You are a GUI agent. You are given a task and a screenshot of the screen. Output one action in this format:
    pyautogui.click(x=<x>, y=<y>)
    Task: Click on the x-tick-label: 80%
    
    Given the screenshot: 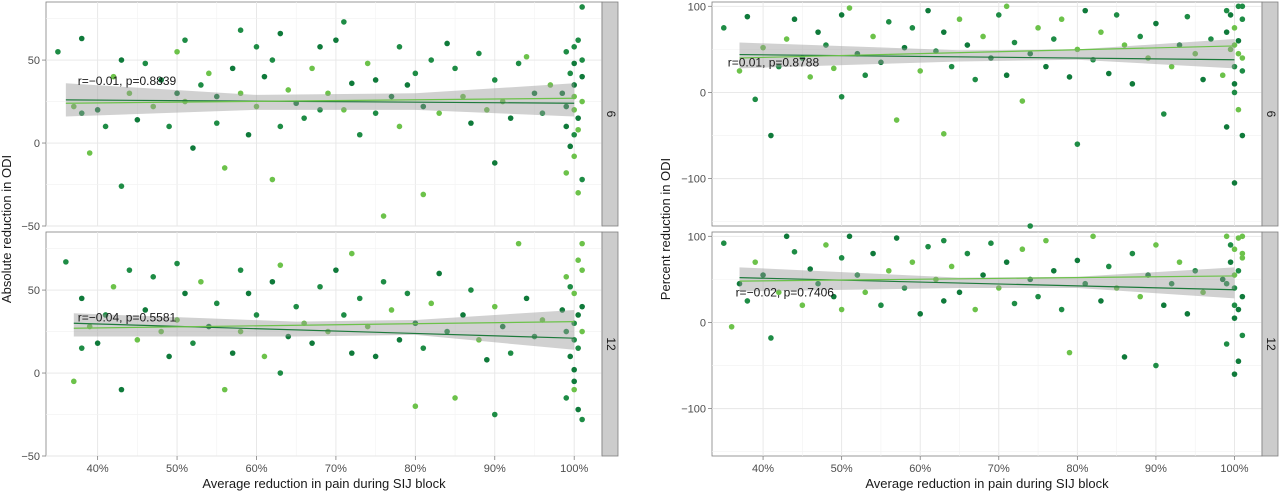 What is the action you would take?
    pyautogui.click(x=415, y=469)
    